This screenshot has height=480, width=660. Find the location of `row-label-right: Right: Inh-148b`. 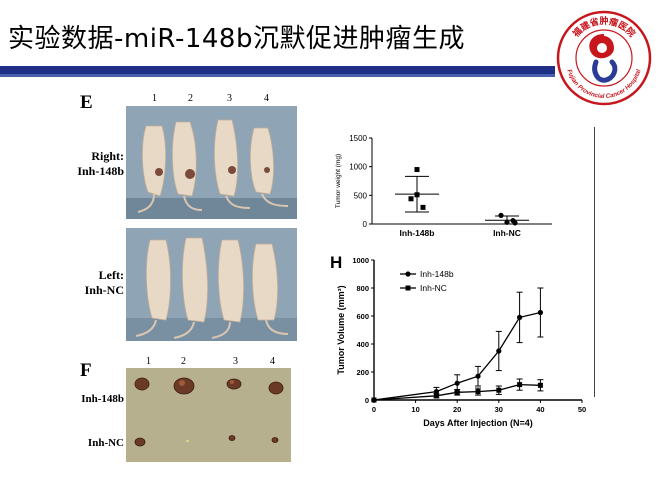

row-label-right: Right: Inh-148b is located at coordinates (98, 164).